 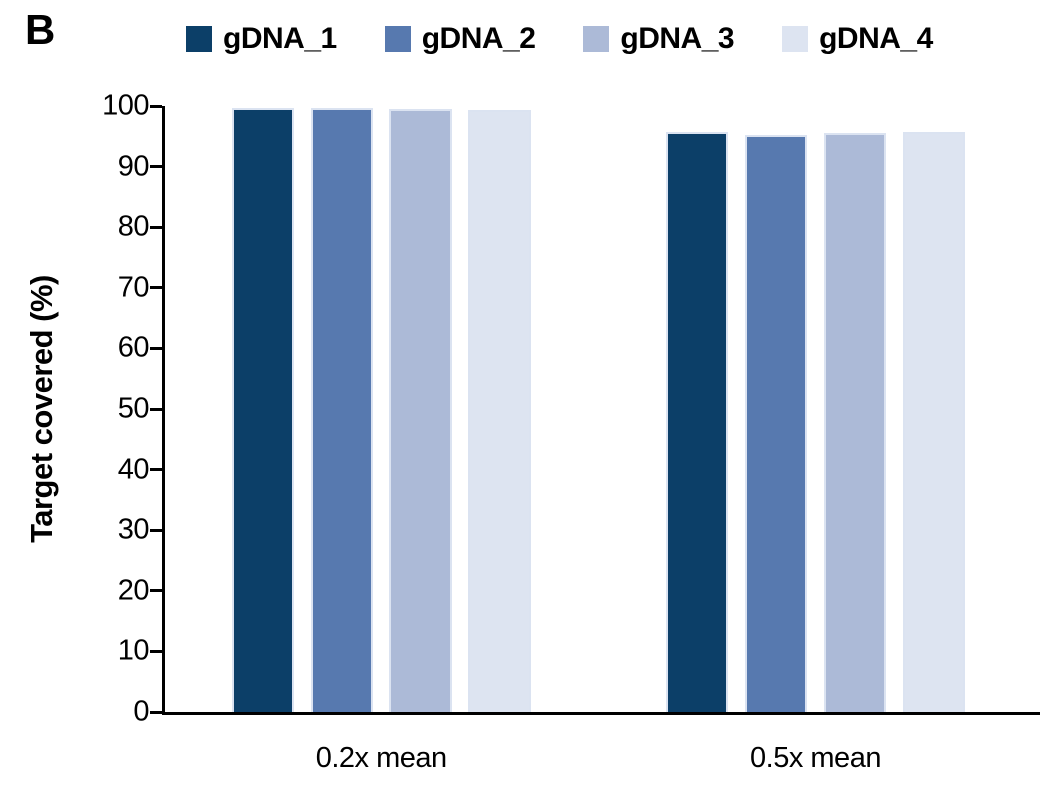 I want to click on y-tick-label-60: 60, so click(x=133, y=347).